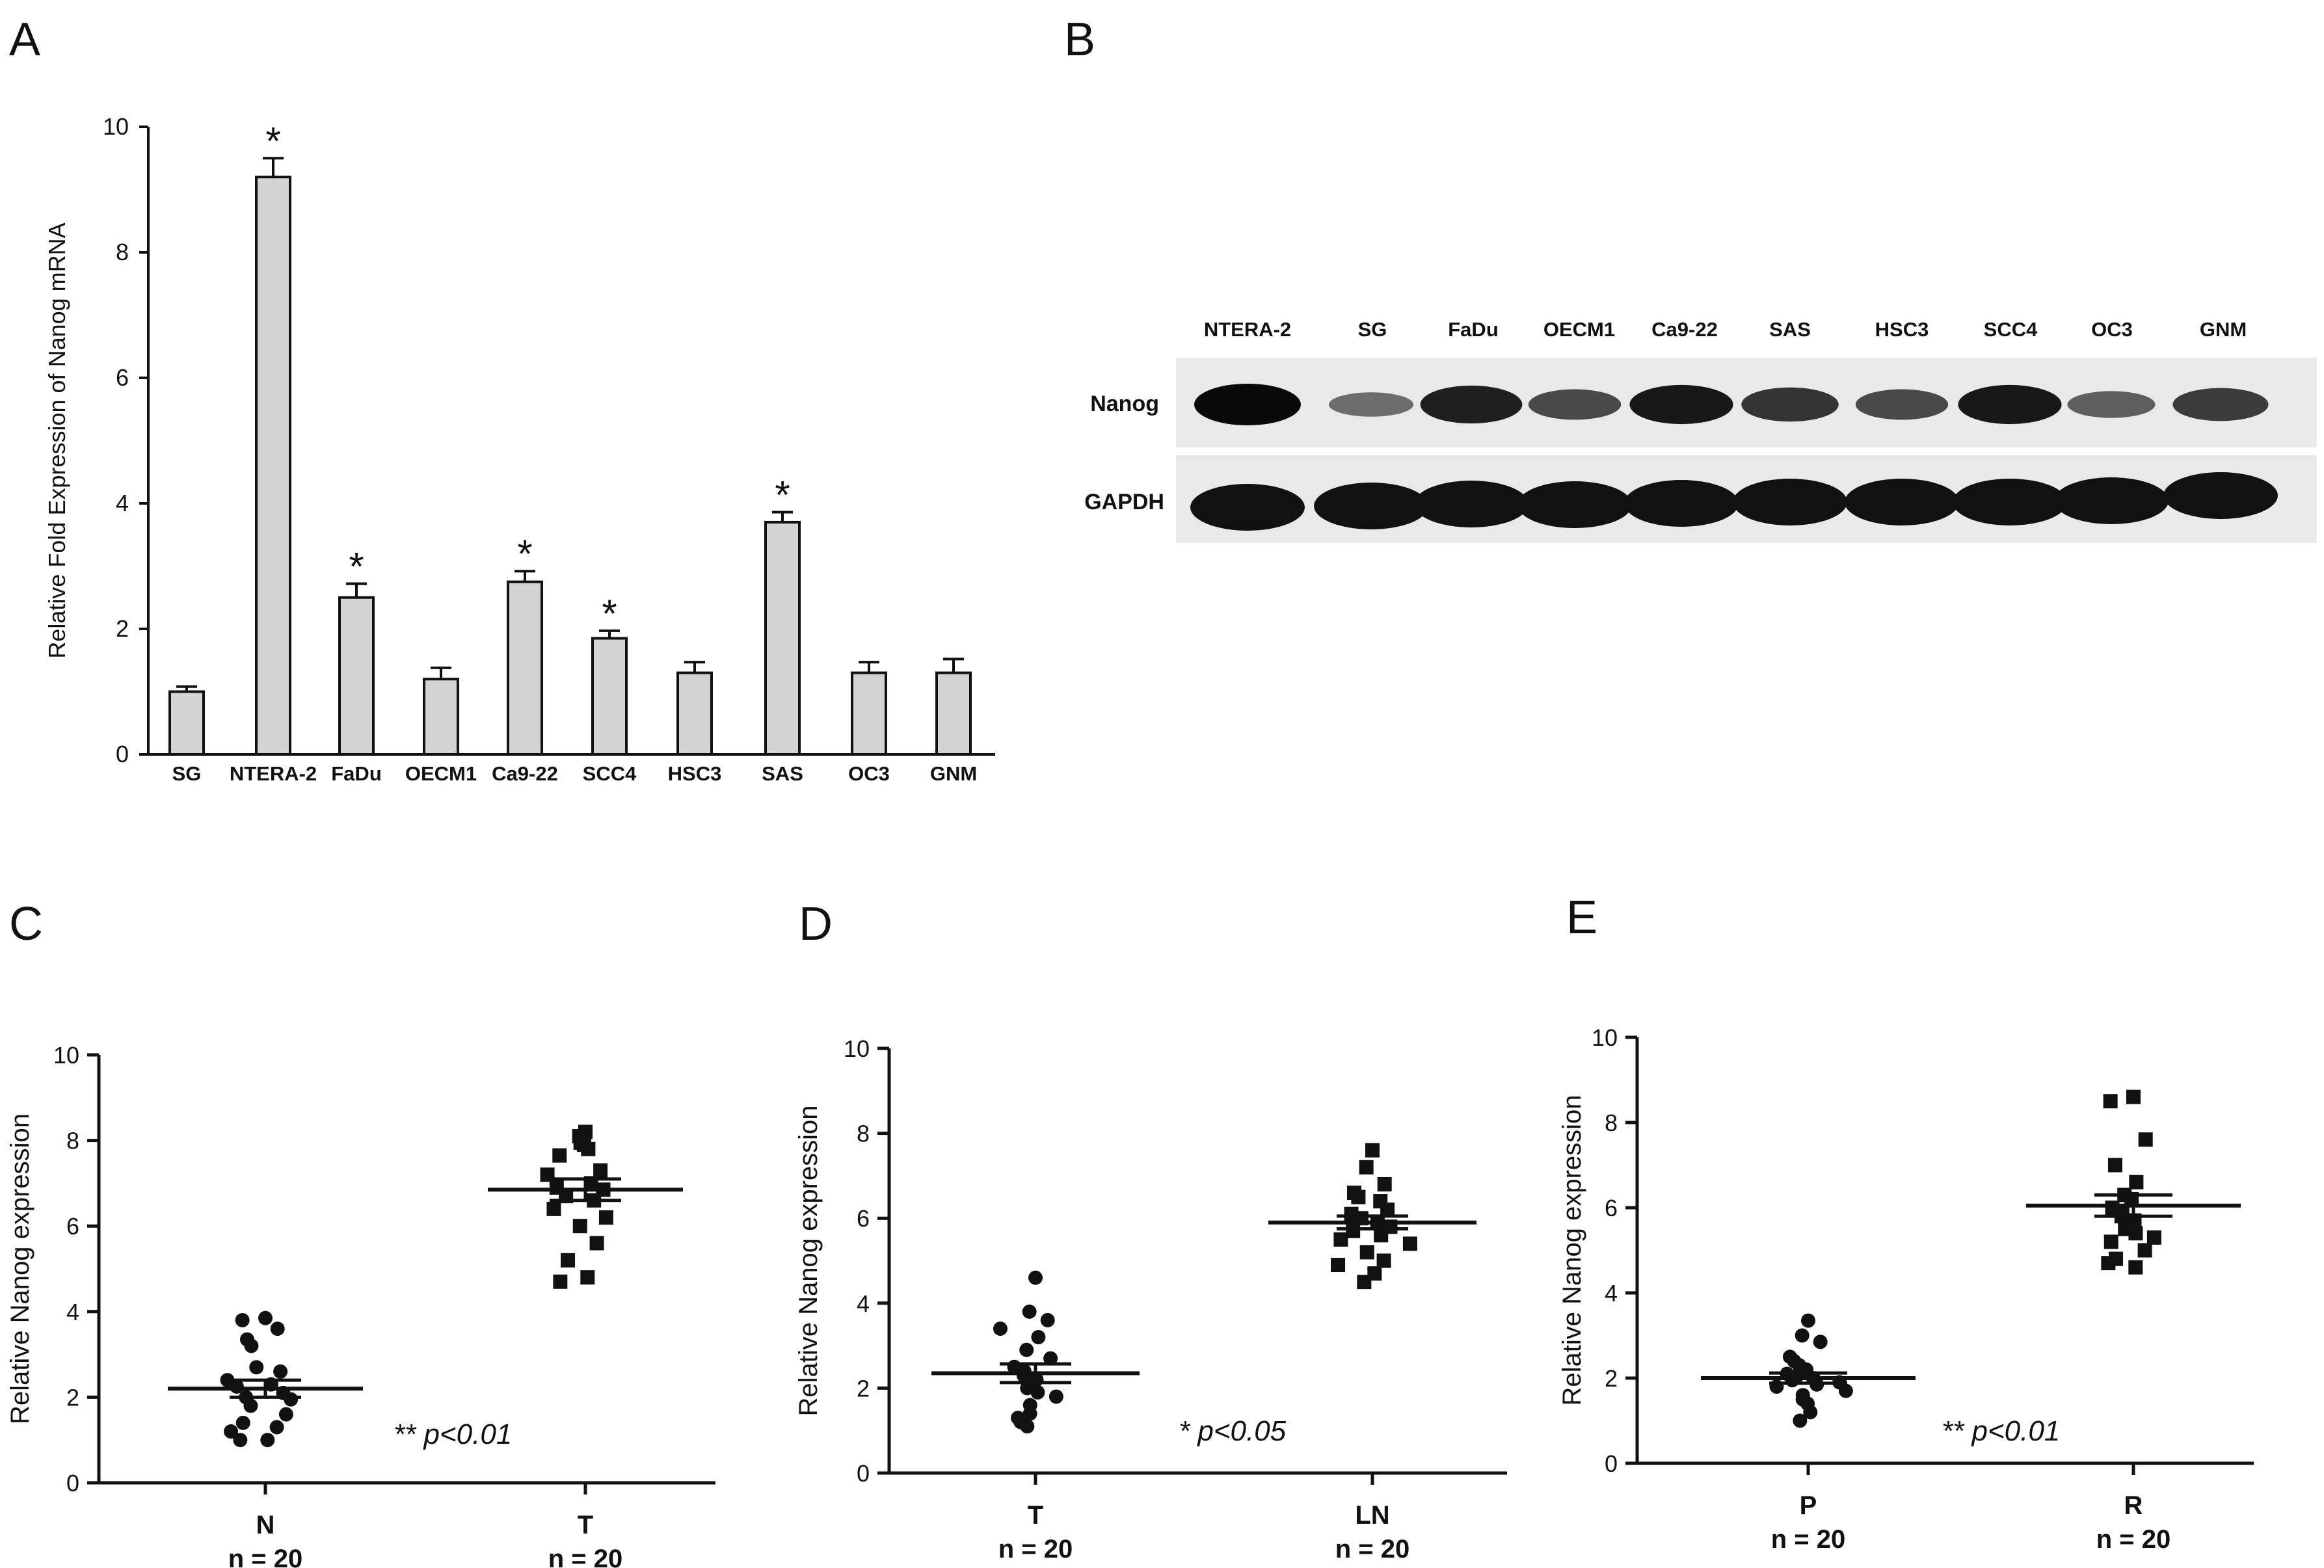  What do you see at coordinates (57, 440) in the screenshot?
I see `y-axis-label: Relative Fold Expression of Nanog mRNA` at bounding box center [57, 440].